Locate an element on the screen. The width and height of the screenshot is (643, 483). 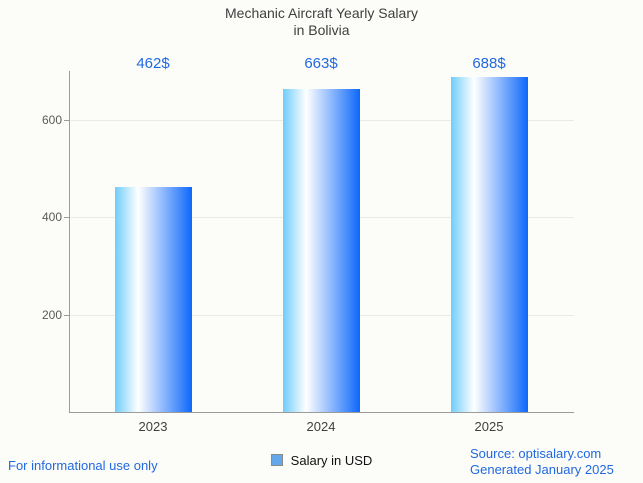
bar-value-label: 688$ is located at coordinates (489, 63).